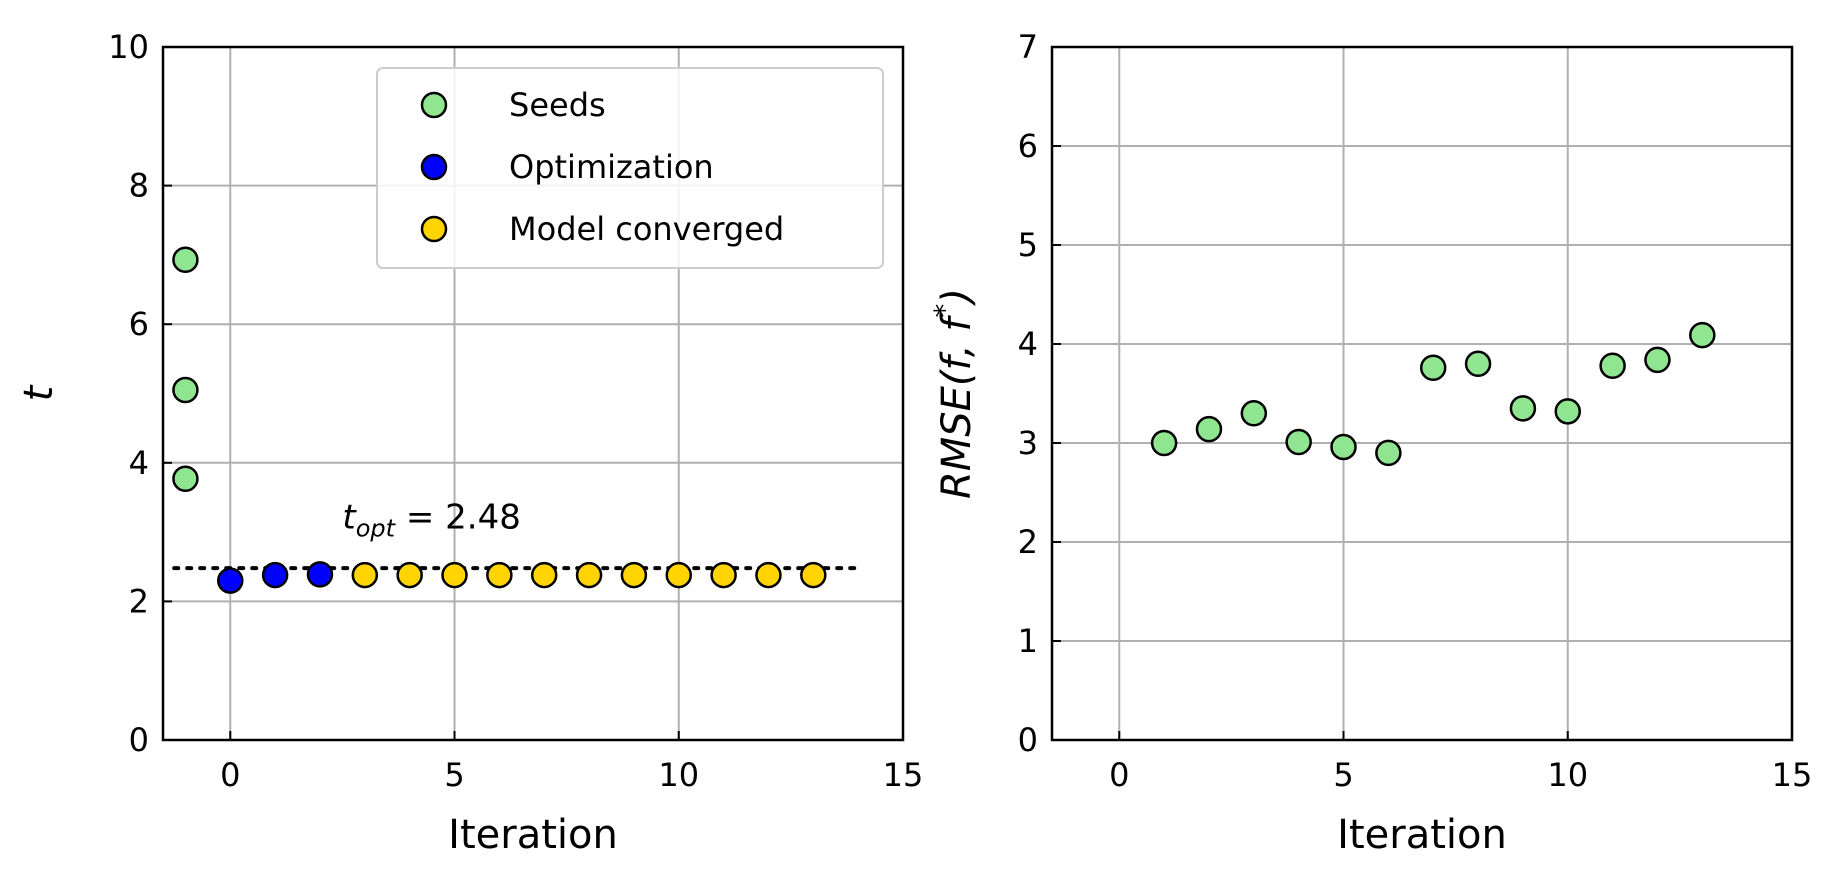 This screenshot has width=1846, height=890. What do you see at coordinates (1433, 394) in the screenshot?
I see `right-scatter-points` at bounding box center [1433, 394].